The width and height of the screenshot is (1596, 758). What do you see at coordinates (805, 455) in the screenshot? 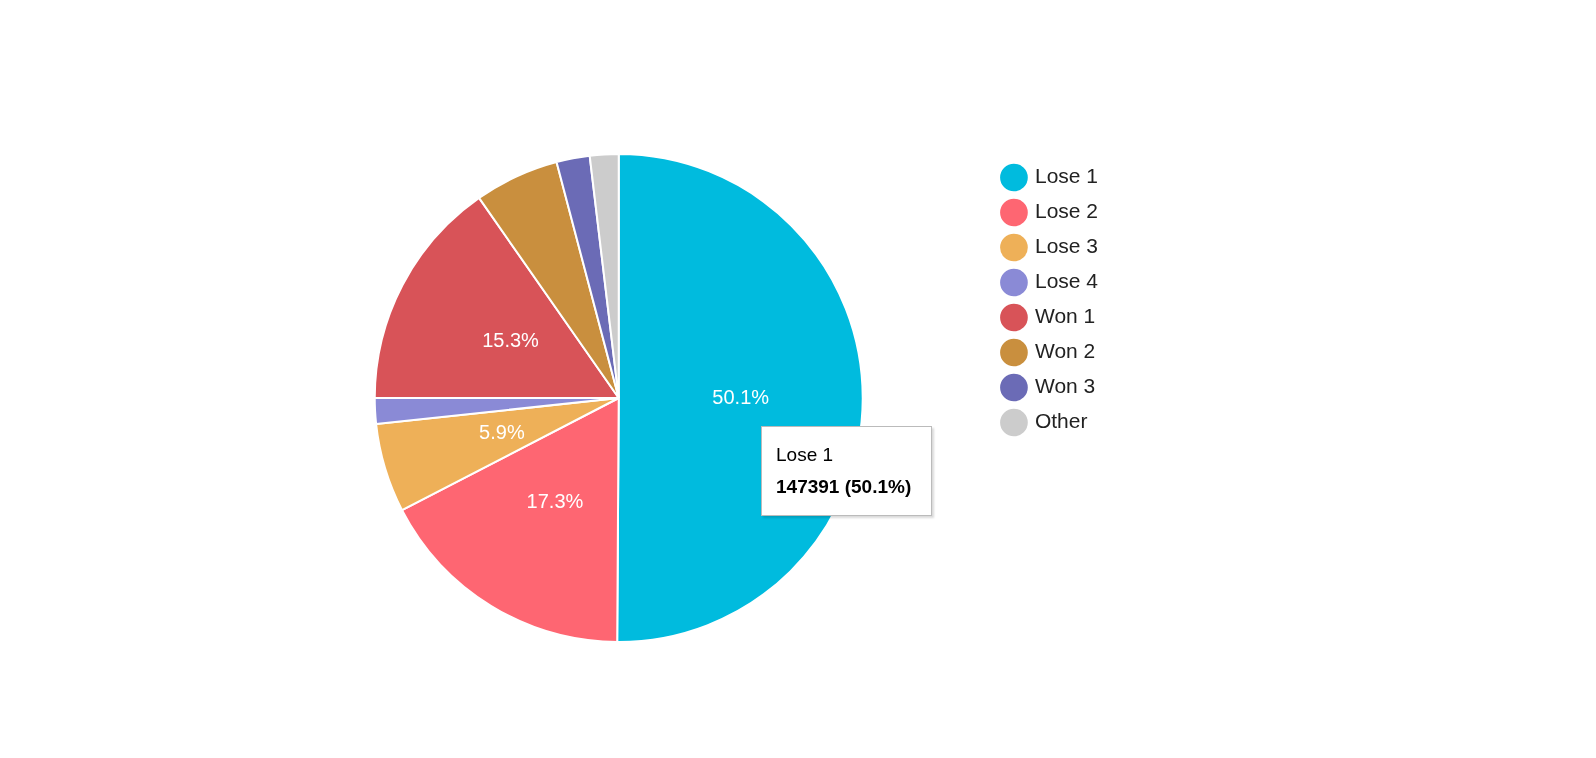
I see `text: Lose 1` at bounding box center [805, 455].